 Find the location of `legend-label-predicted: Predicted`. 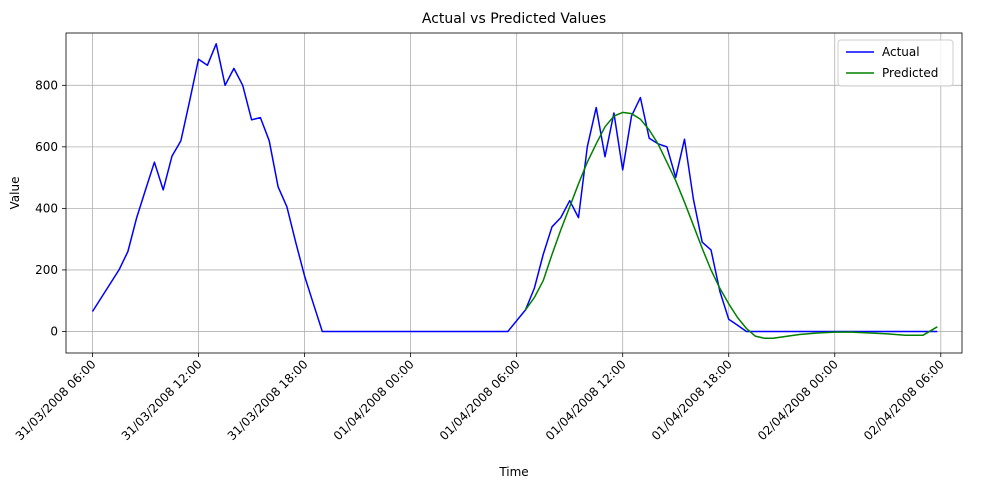

legend-label-predicted: Predicted is located at coordinates (910, 73).